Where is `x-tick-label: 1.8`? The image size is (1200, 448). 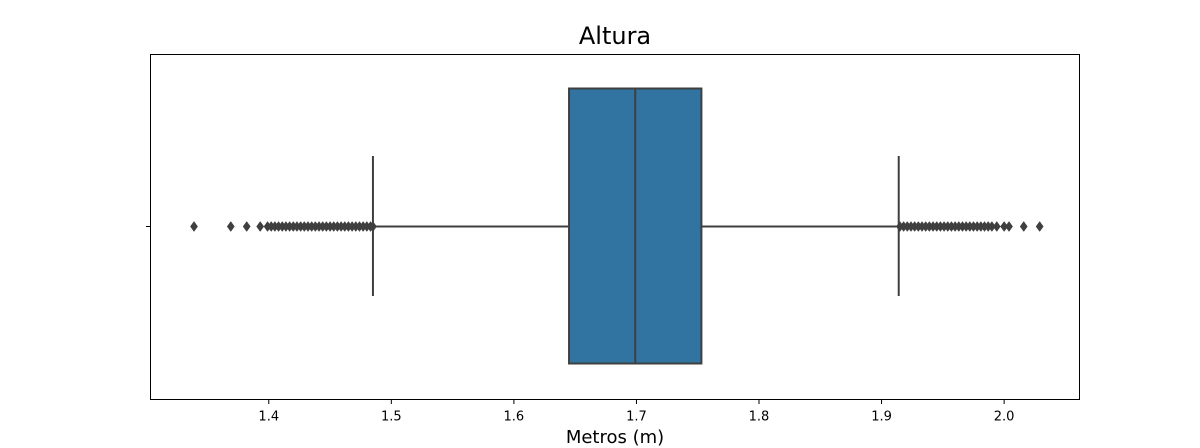
x-tick-label: 1.8 is located at coordinates (759, 417).